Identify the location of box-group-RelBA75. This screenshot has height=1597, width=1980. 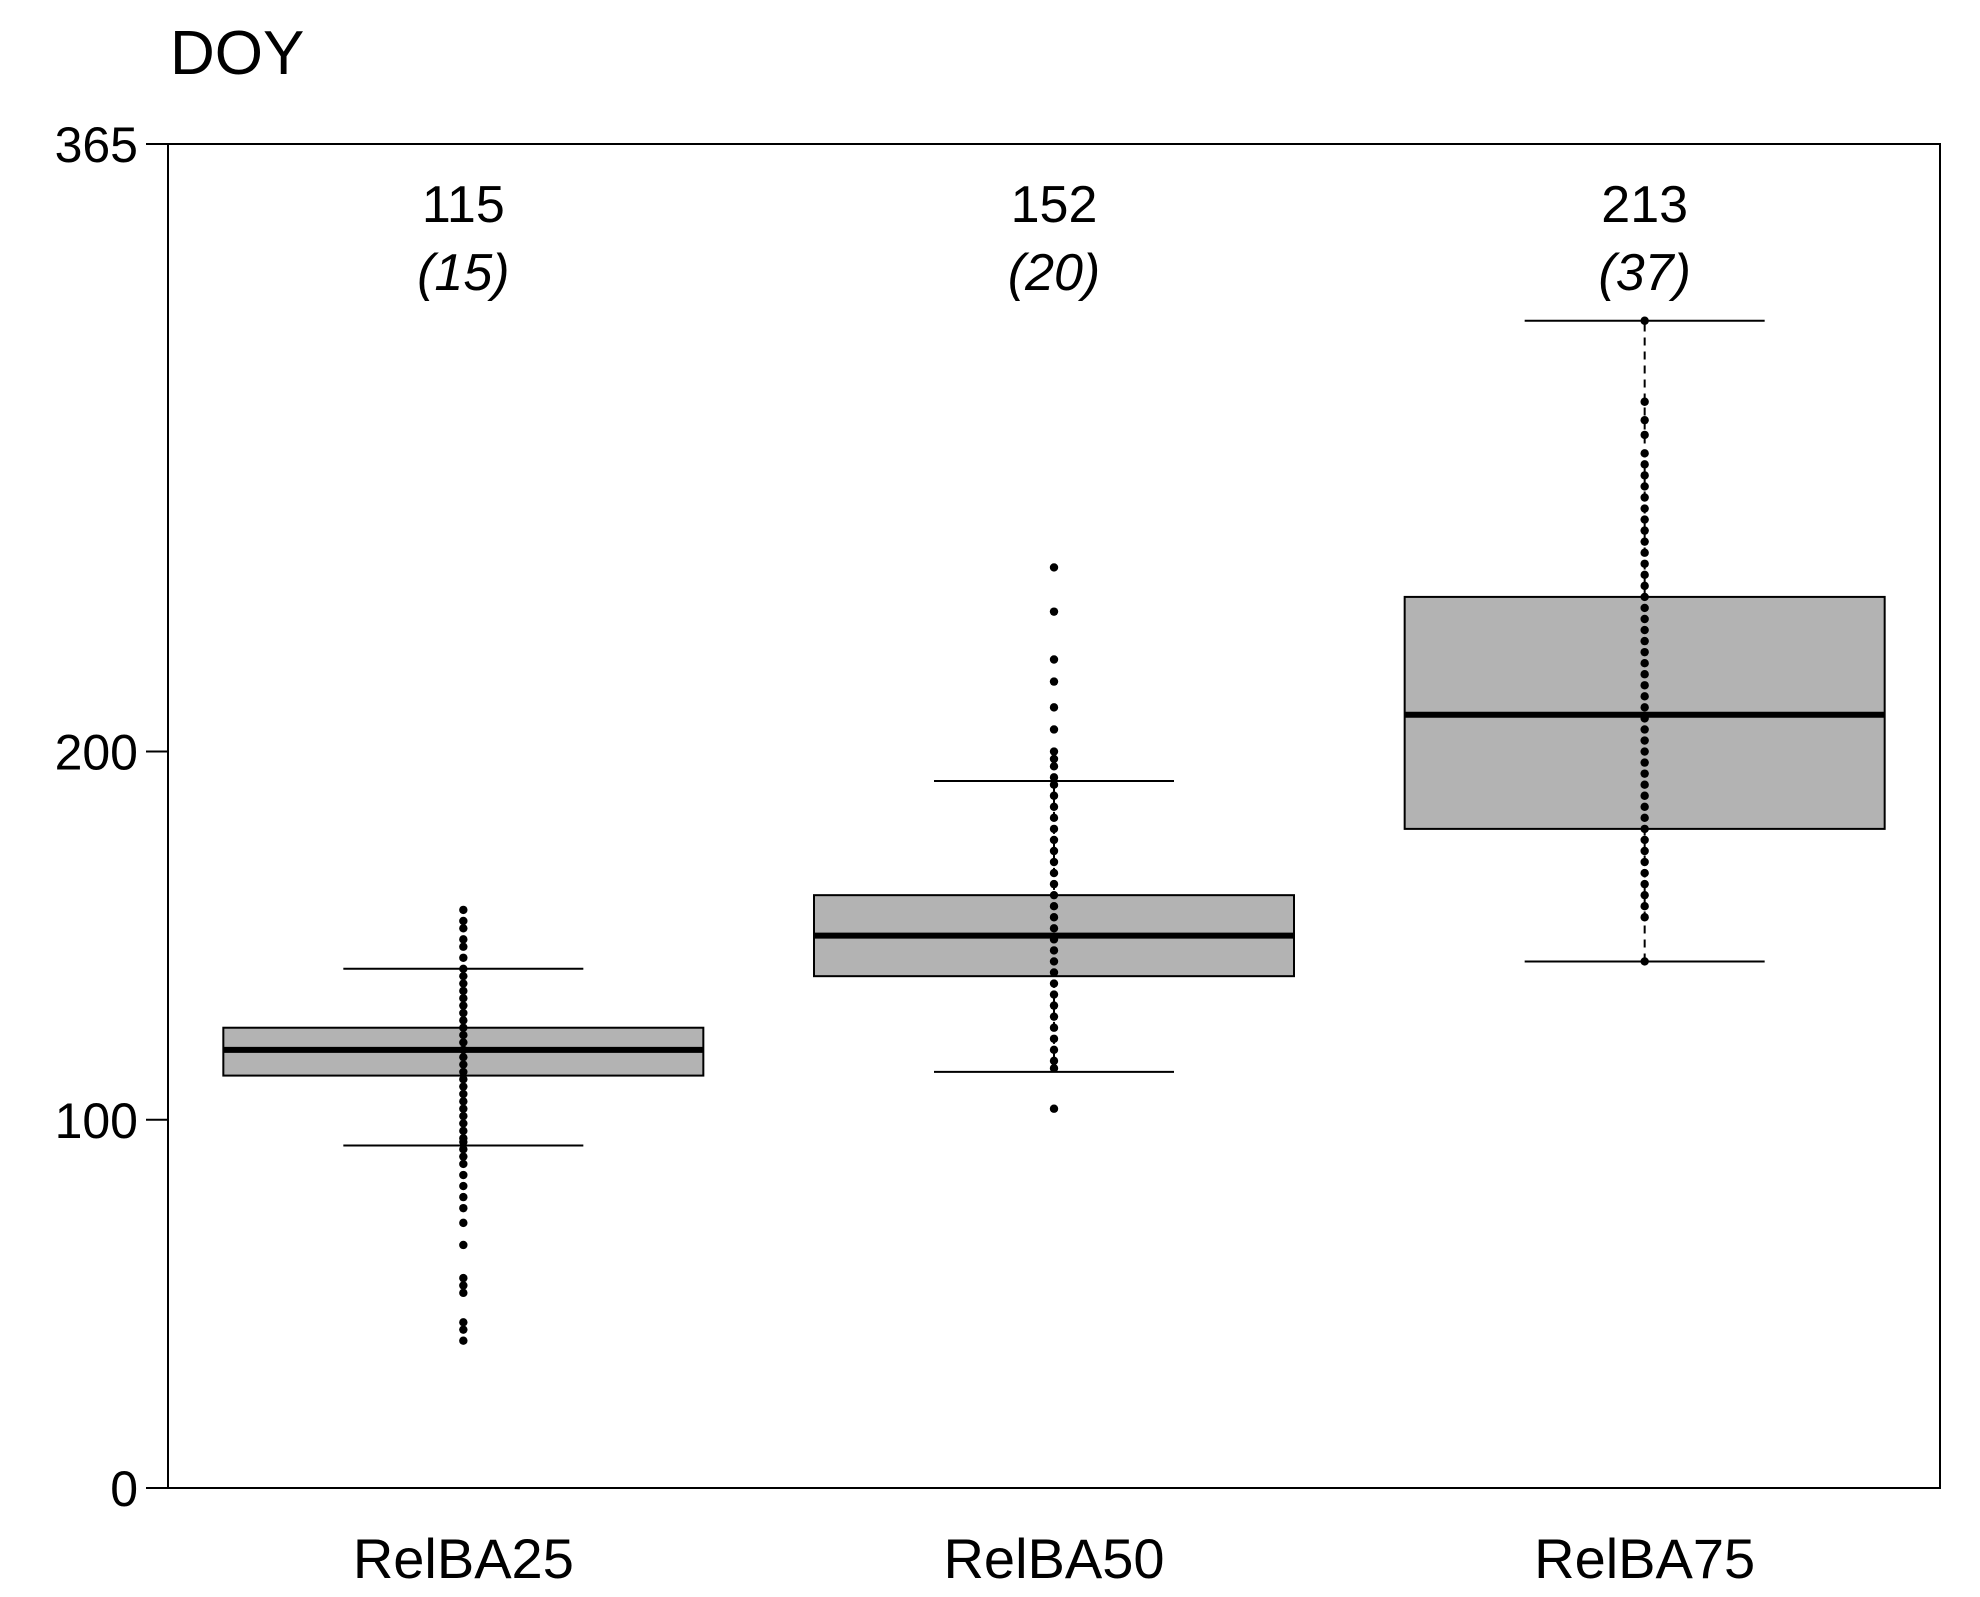
(1644, 641).